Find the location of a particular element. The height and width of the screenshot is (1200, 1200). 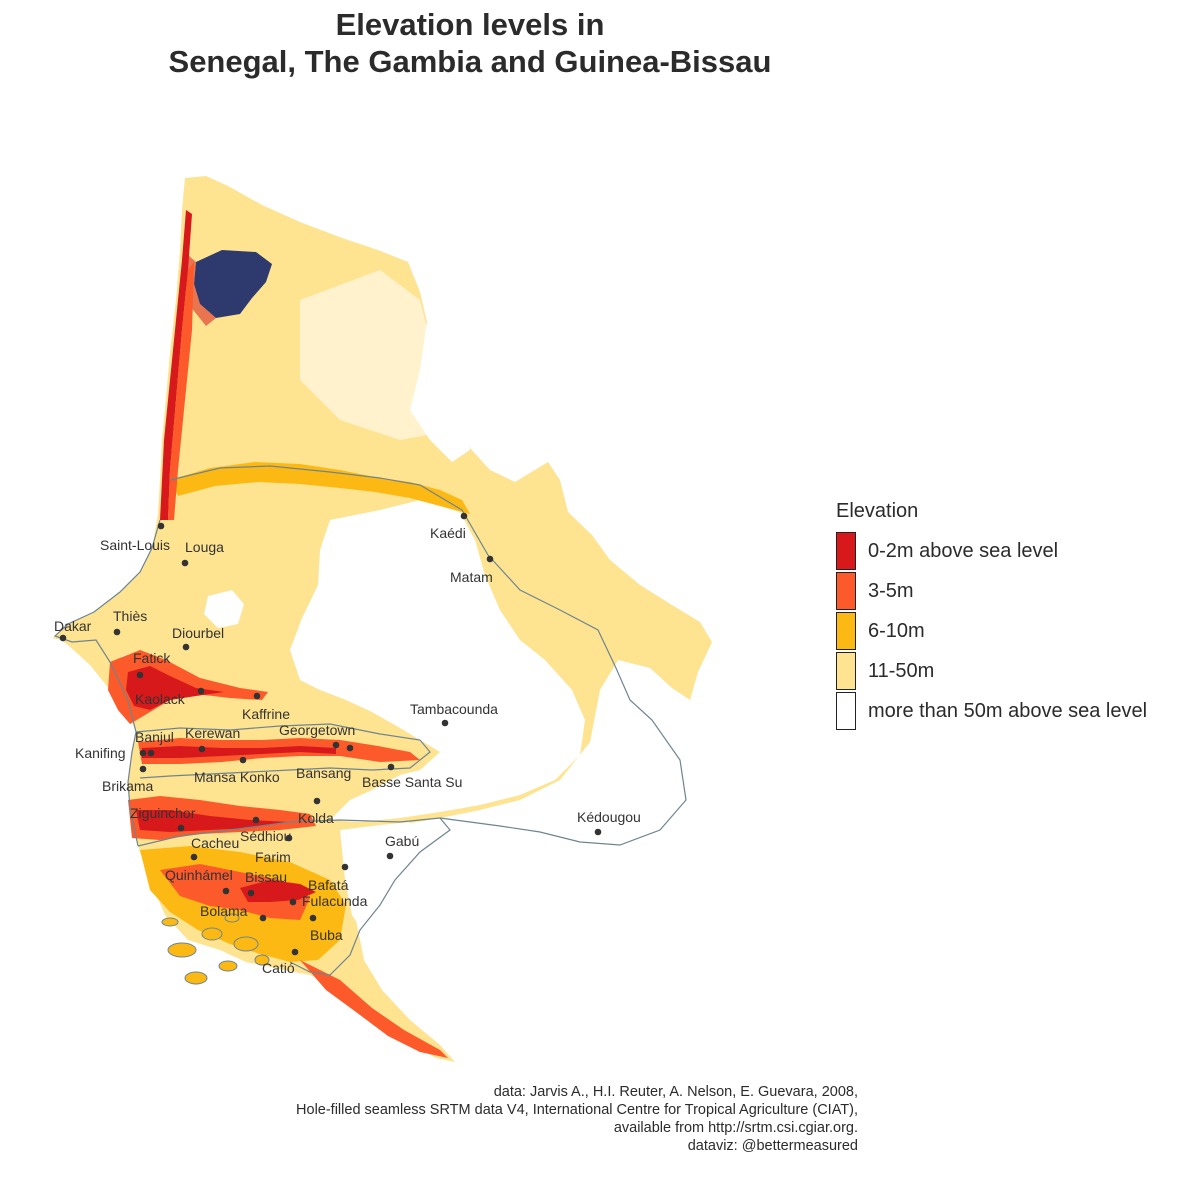

city-label-bansang: Bansang is located at coordinates (323, 773).